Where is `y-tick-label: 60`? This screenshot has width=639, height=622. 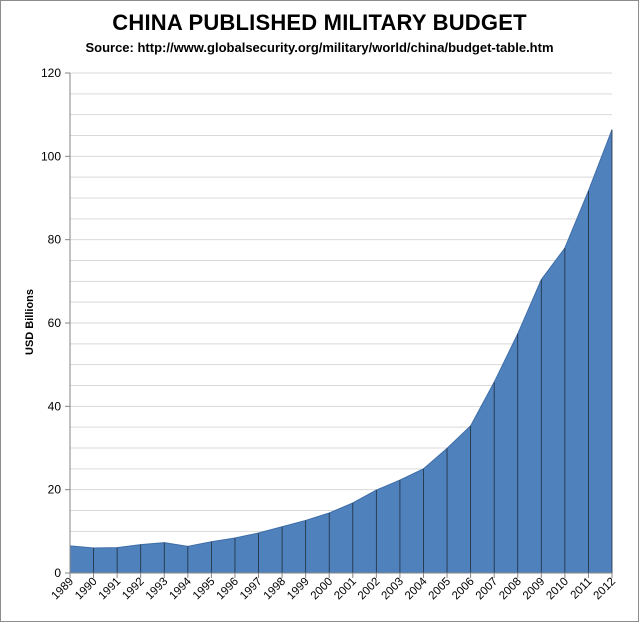
y-tick-label: 60 is located at coordinates (55, 323).